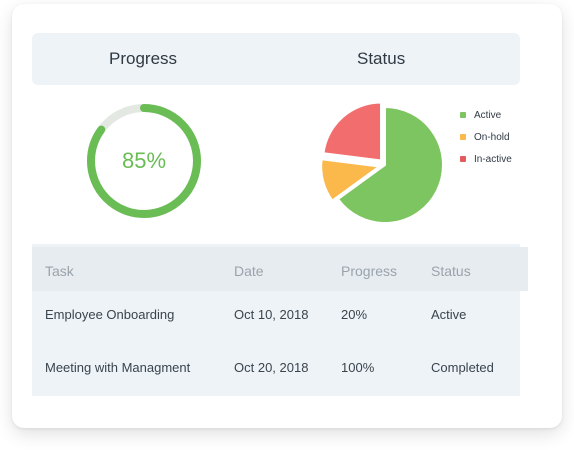 The width and height of the screenshot is (574, 450). I want to click on legend-item-on-hold: On-hold, so click(486, 137).